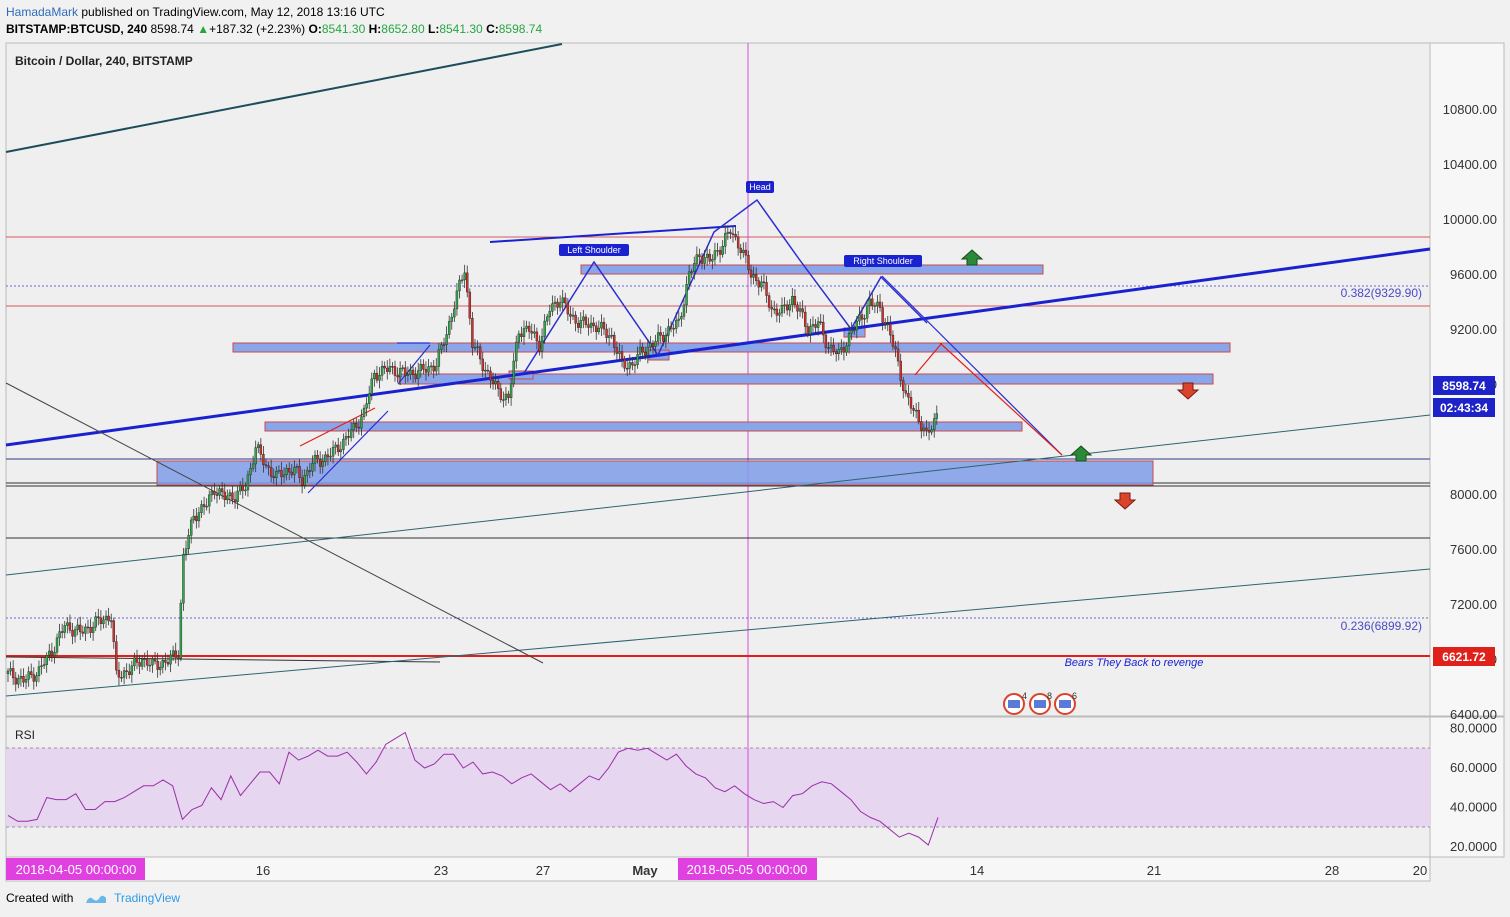  What do you see at coordinates (1473, 604) in the screenshot?
I see `y-tick-label: 7200.00` at bounding box center [1473, 604].